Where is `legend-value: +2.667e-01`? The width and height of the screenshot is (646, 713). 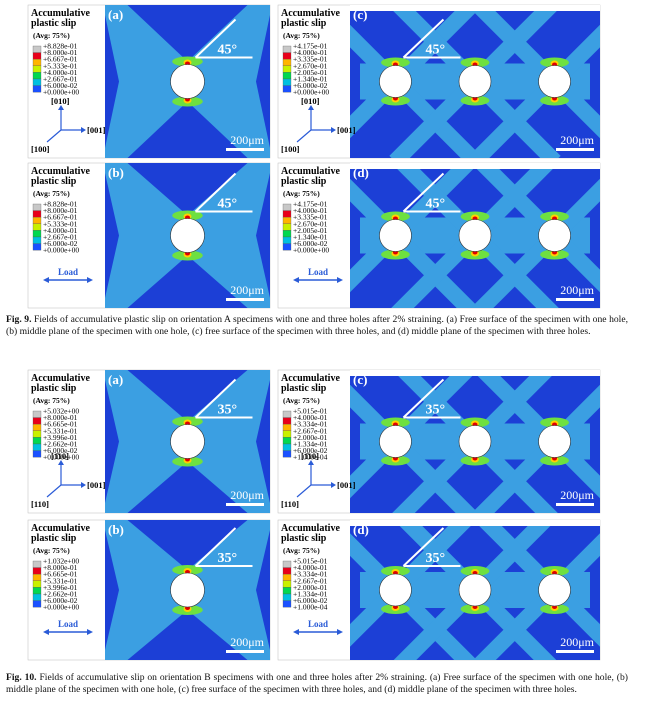 legend-value: +2.667e-01 is located at coordinates (310, 580).